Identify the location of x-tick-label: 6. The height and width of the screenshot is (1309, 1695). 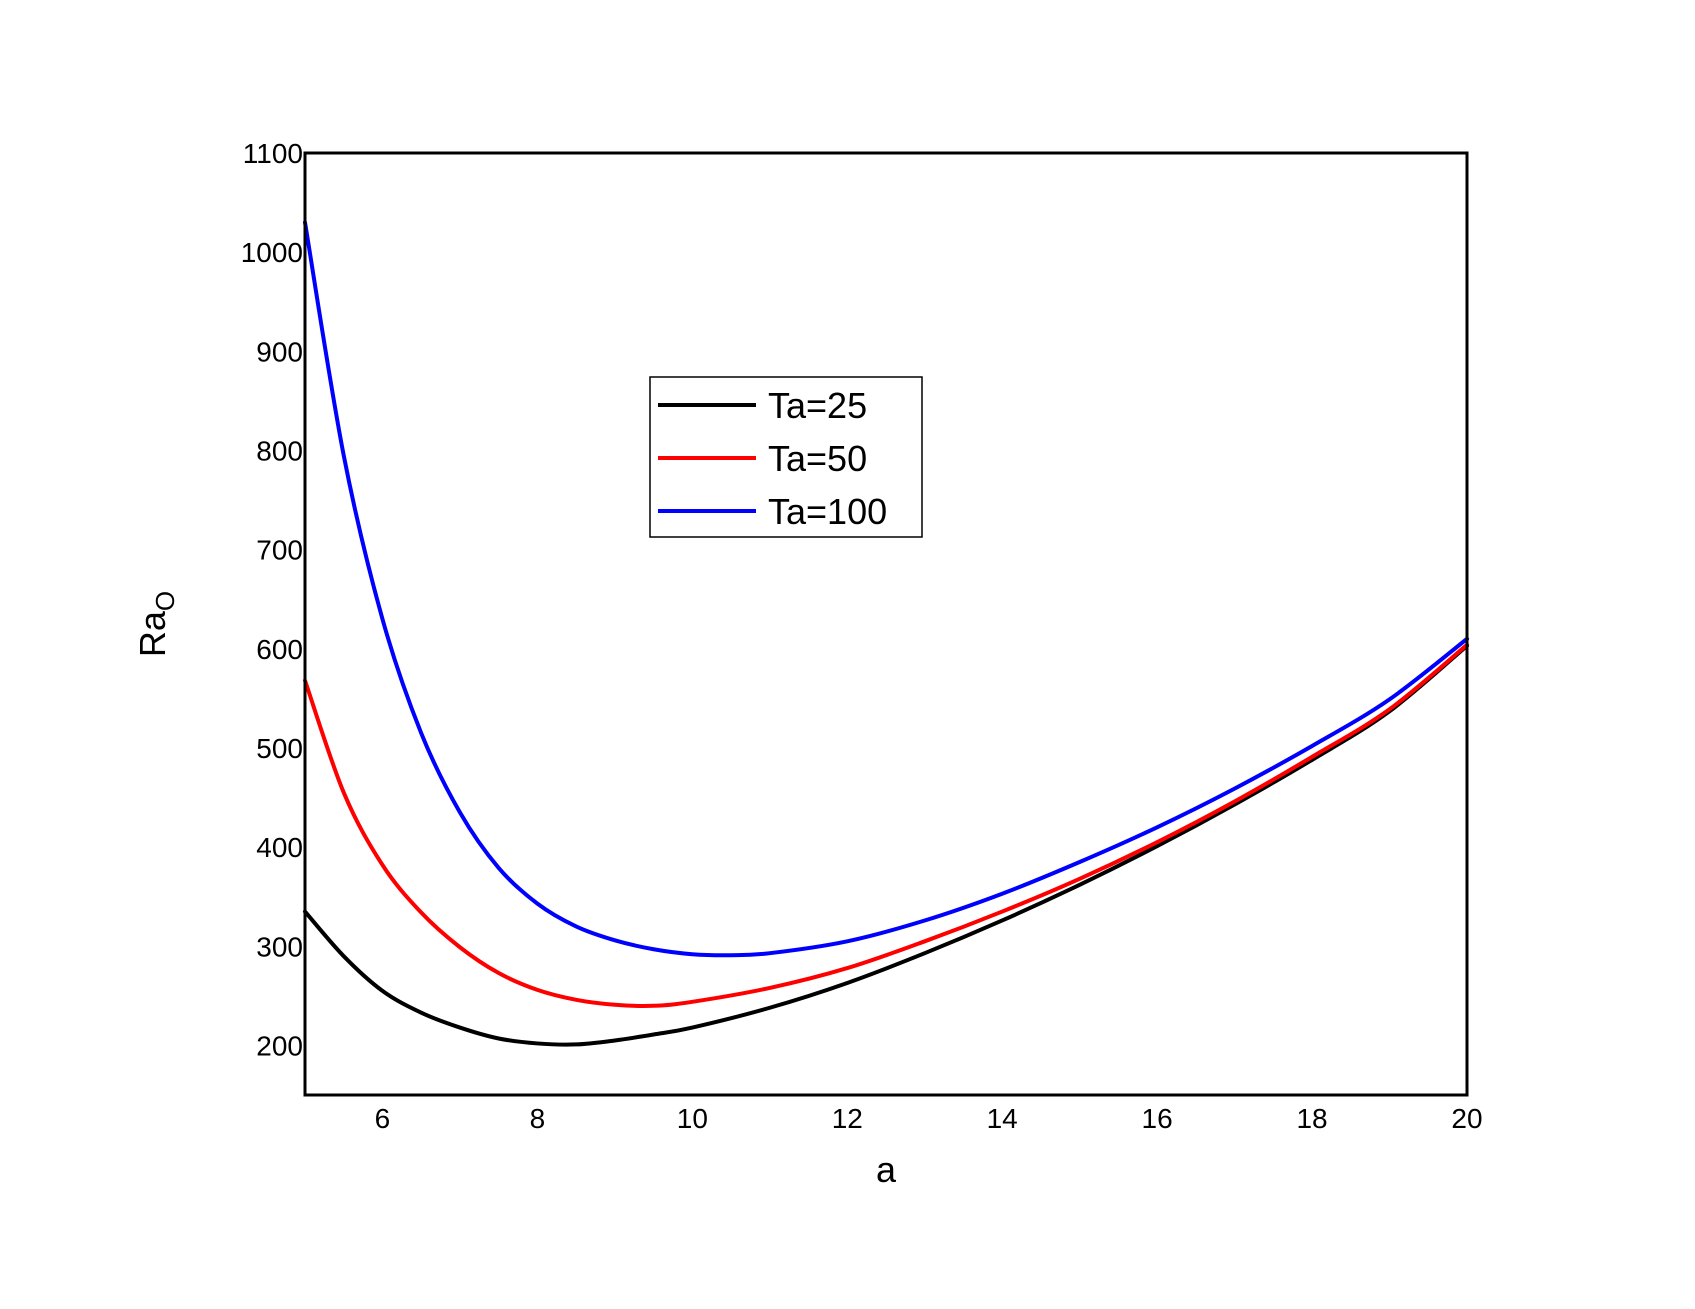
(383, 1118).